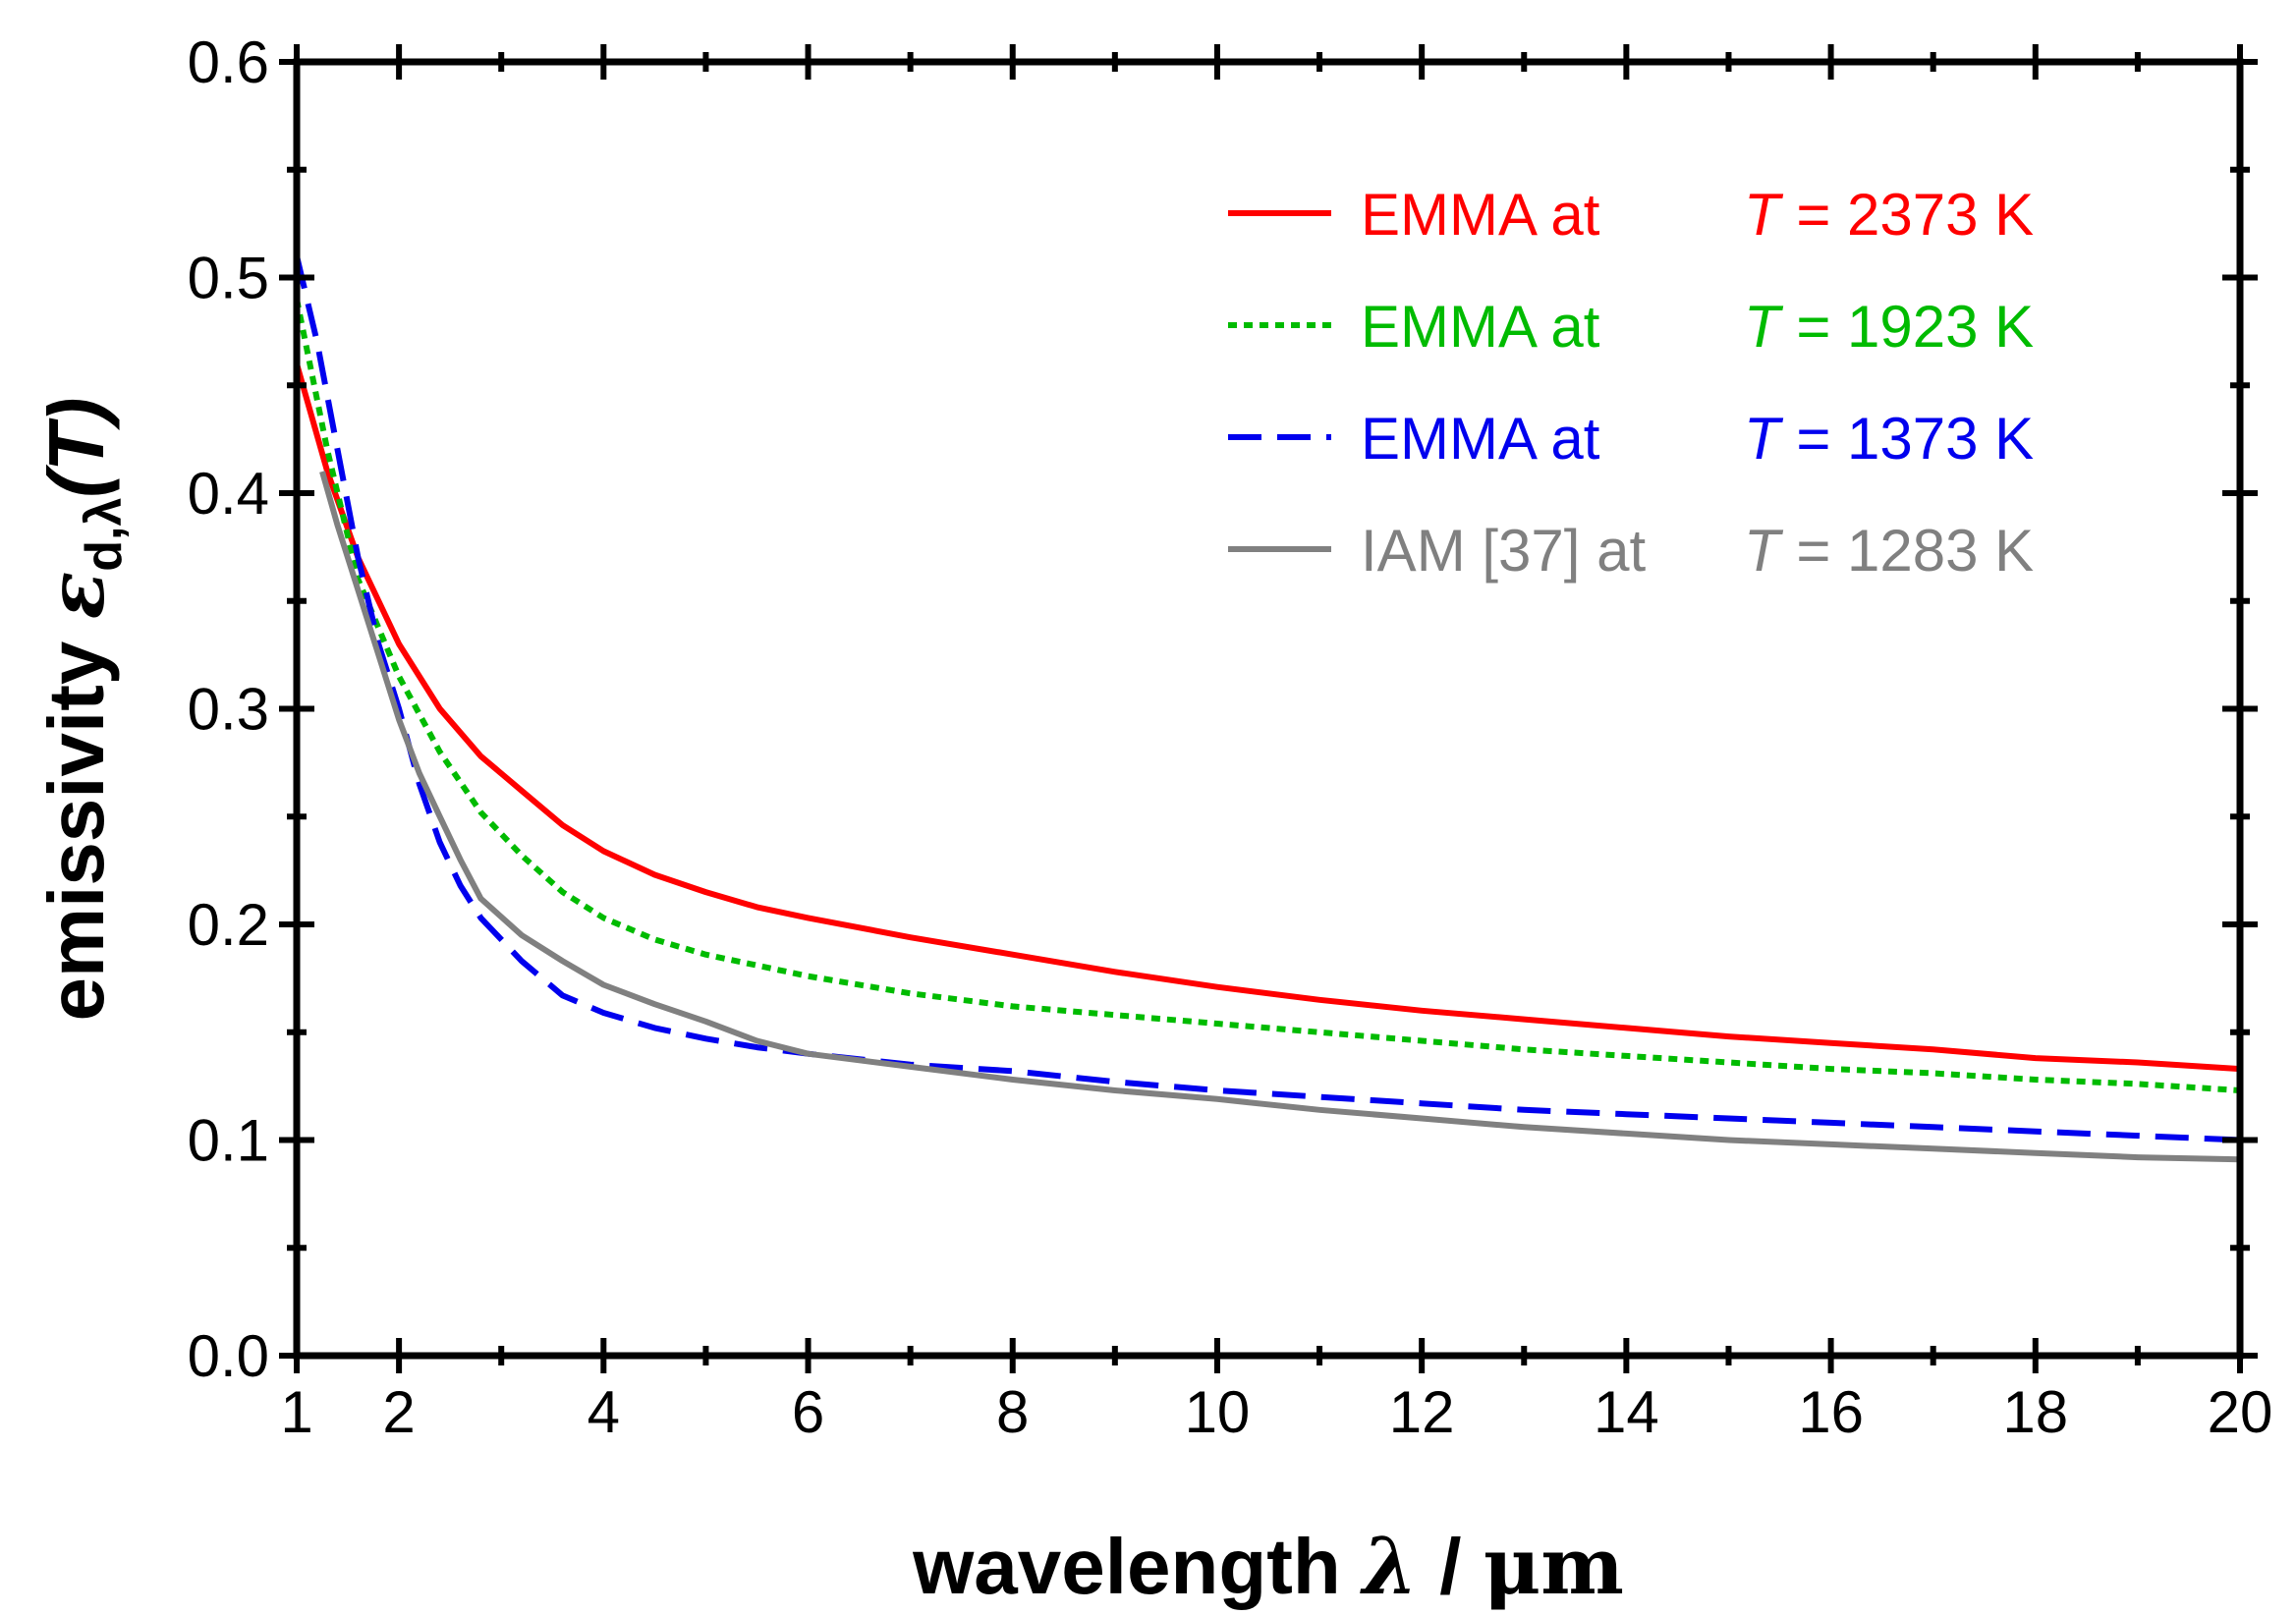 Image resolution: width=2296 pixels, height=1615 pixels. What do you see at coordinates (1907, 439) in the screenshot?
I see `legend-temp-2: = 1373 K` at bounding box center [1907, 439].